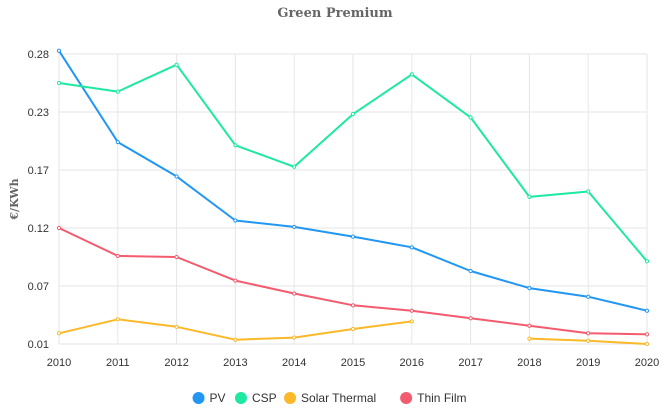 The height and width of the screenshot is (416, 671). Describe the element at coordinates (38, 200) in the screenshot. I see `y-axis-ticks: 0.01 0.07 0.12 0.17 0.23 0.28` at that location.